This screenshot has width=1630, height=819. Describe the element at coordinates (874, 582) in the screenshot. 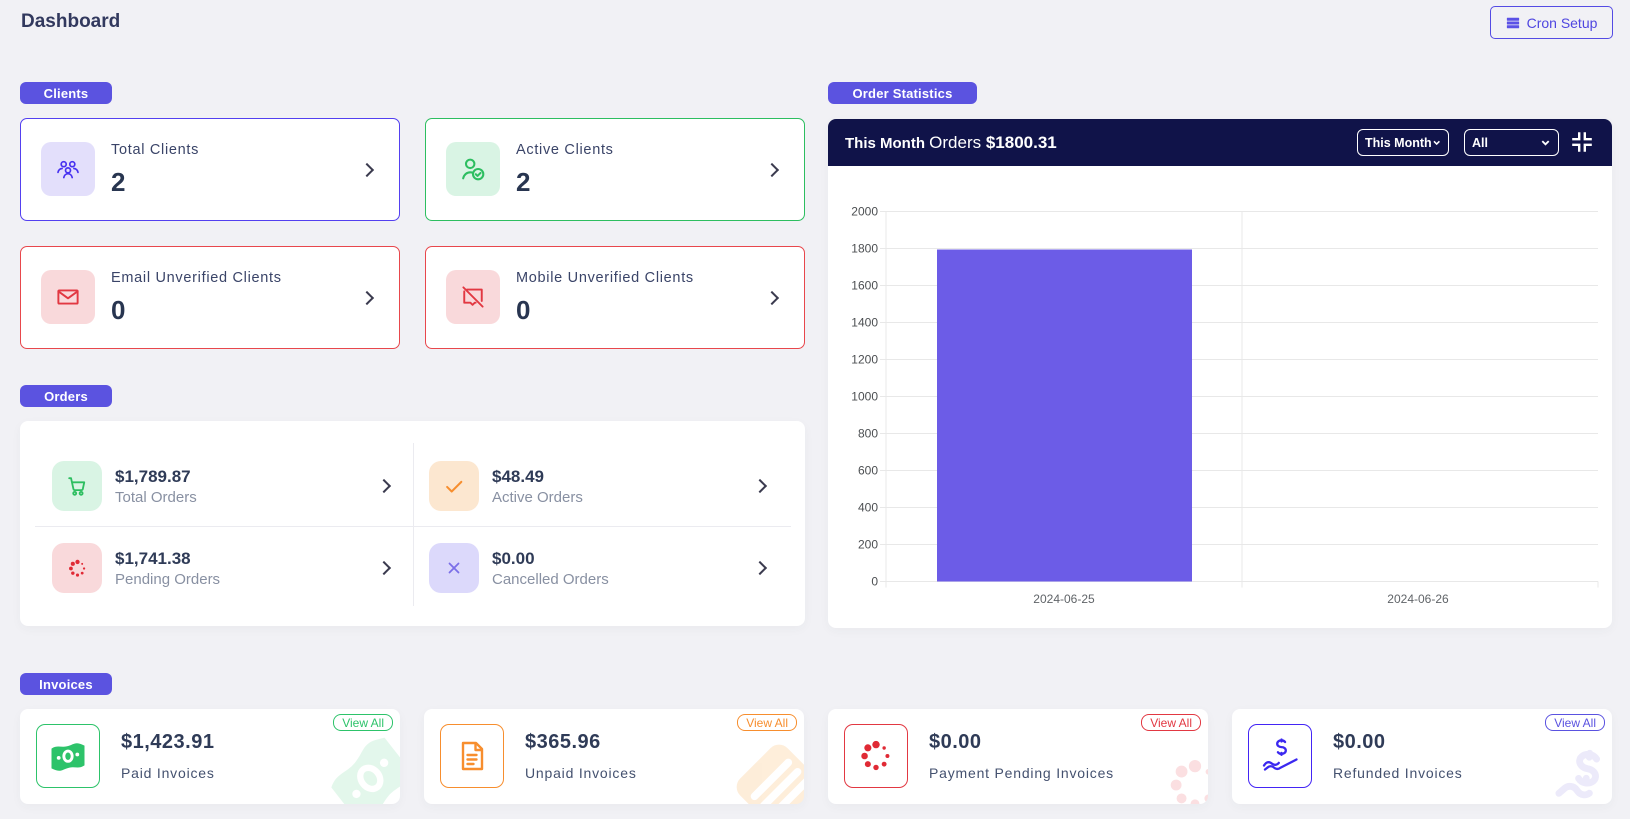

I see `svg-text: 0` at that location.